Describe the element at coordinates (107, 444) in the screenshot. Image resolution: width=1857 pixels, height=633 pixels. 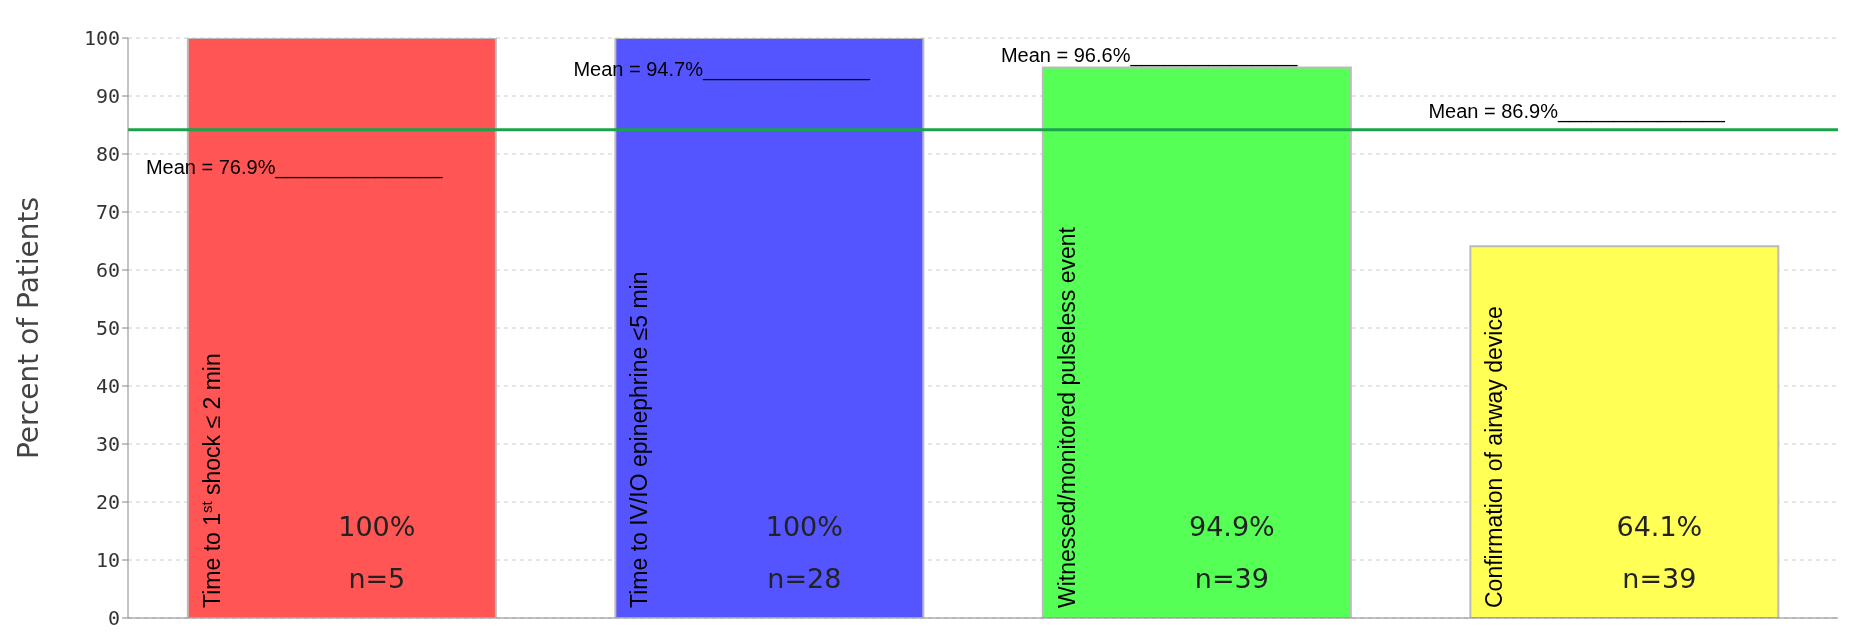
I see `y-tick-label: 30` at that location.